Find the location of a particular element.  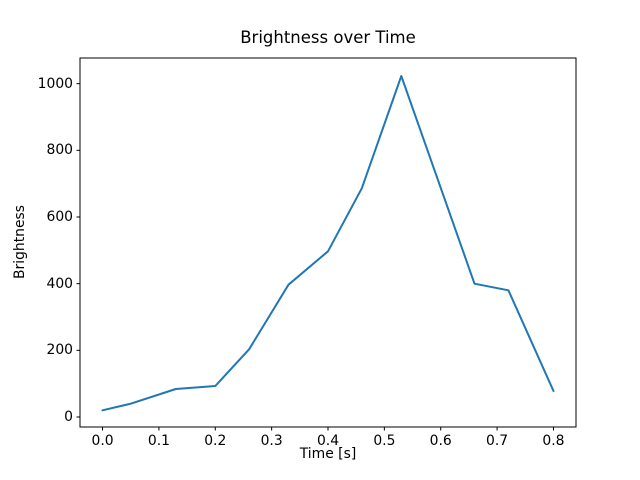

x-tick-label: 0.4 is located at coordinates (328, 441).